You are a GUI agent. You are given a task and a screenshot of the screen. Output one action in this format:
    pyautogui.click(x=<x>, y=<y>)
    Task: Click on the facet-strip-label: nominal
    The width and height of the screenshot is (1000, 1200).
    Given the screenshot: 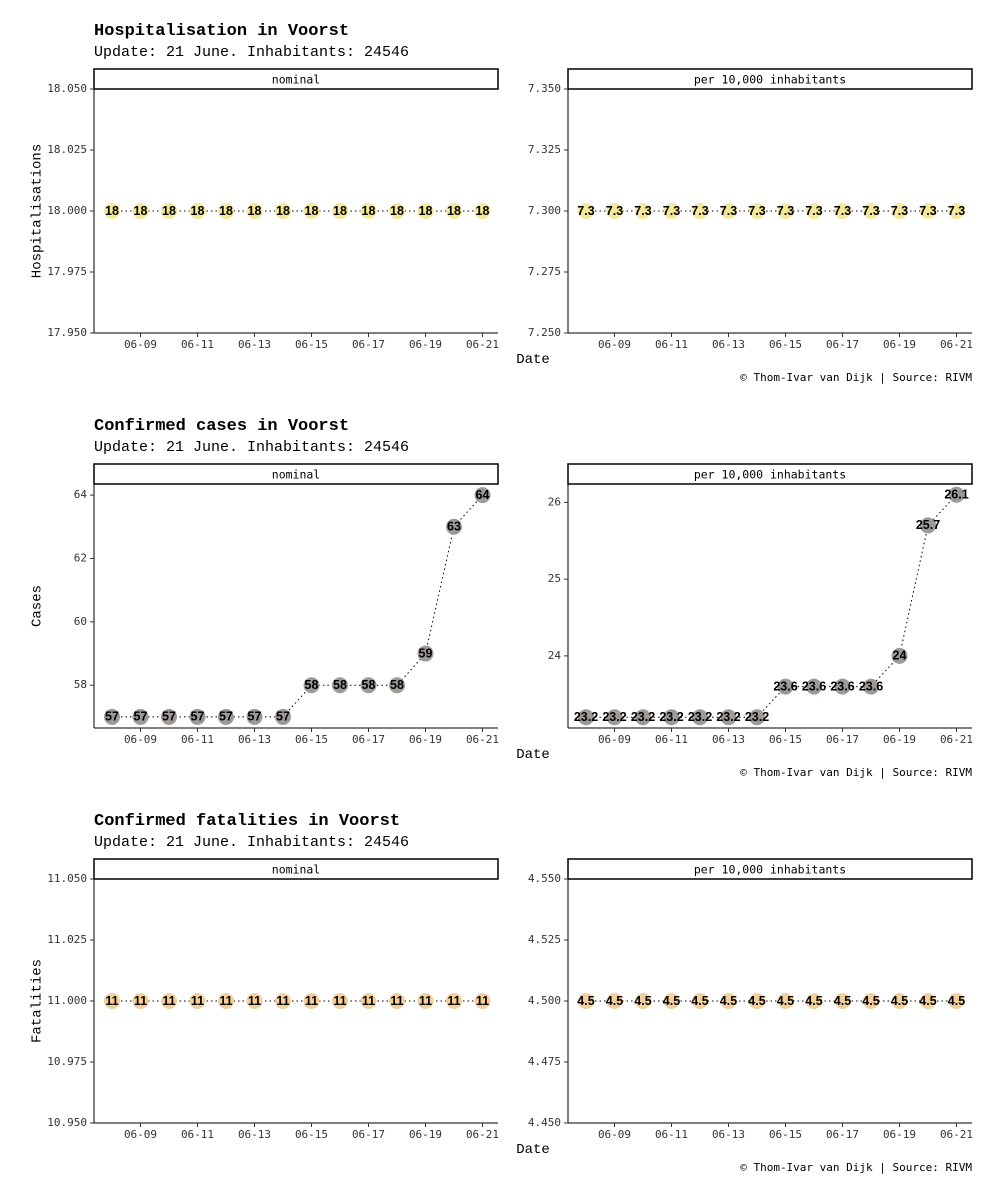 What is the action you would take?
    pyautogui.click(x=296, y=870)
    